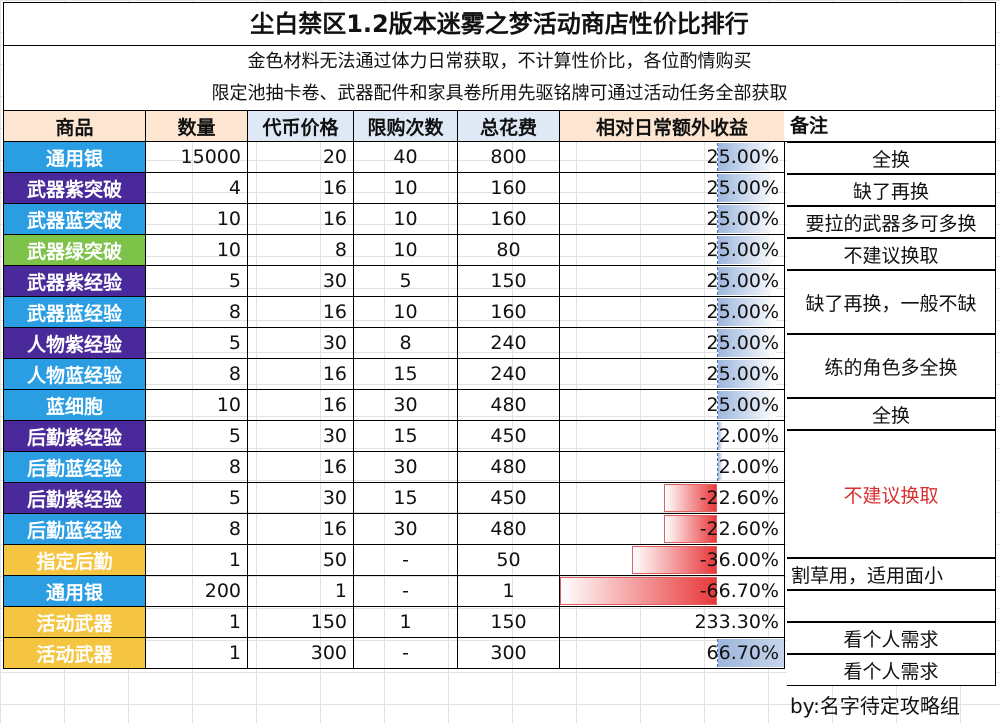  I want to click on item-name-cell: 后勤蓝经验, so click(74, 529).